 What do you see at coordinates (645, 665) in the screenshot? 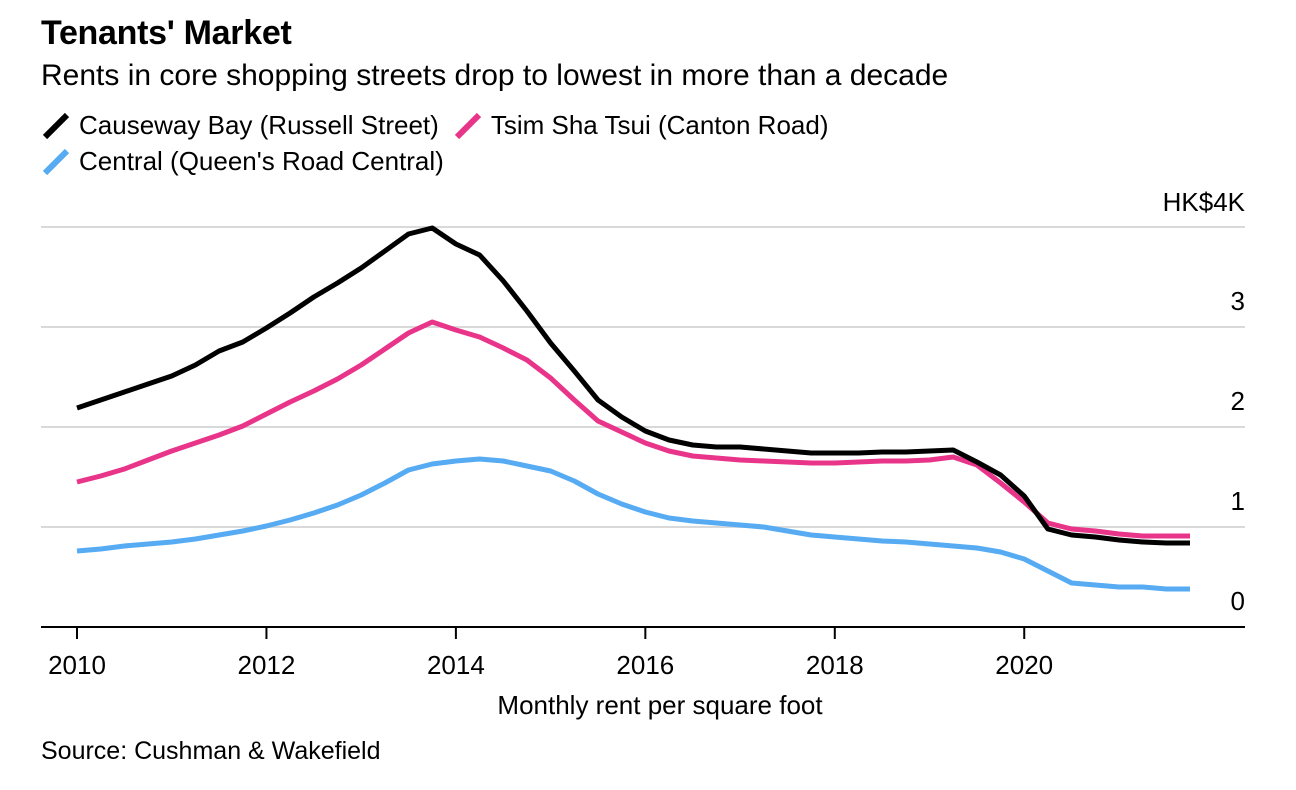
I see `x-tick-label: 2016` at bounding box center [645, 665].